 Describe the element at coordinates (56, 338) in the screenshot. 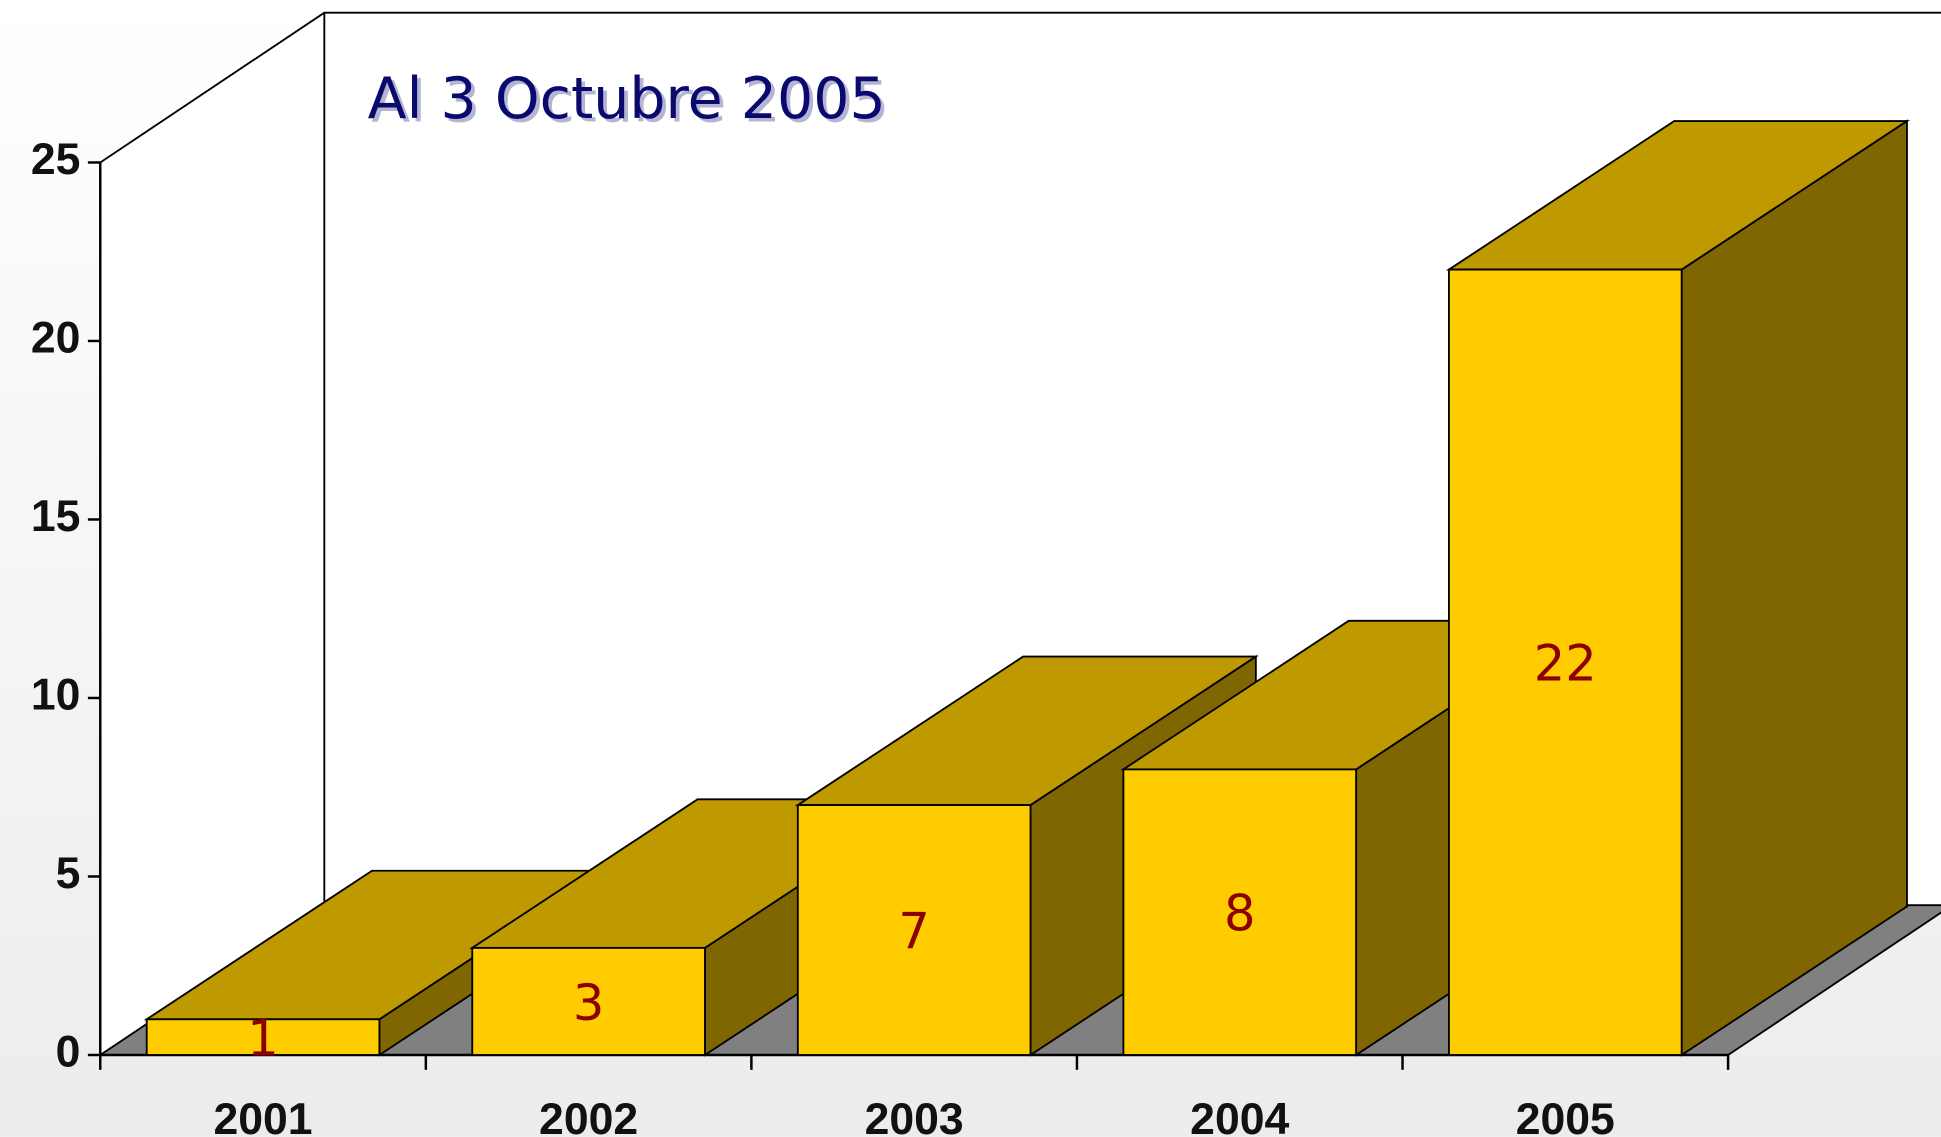

I see `y-tick-label: 20` at that location.